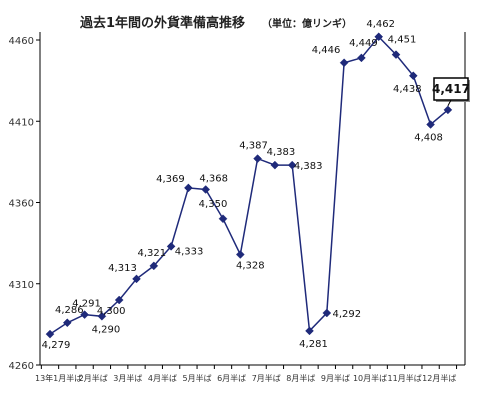 The image size is (482, 404). What do you see at coordinates (313, 344) in the screenshot?
I see `data-label: 4,281` at bounding box center [313, 344].